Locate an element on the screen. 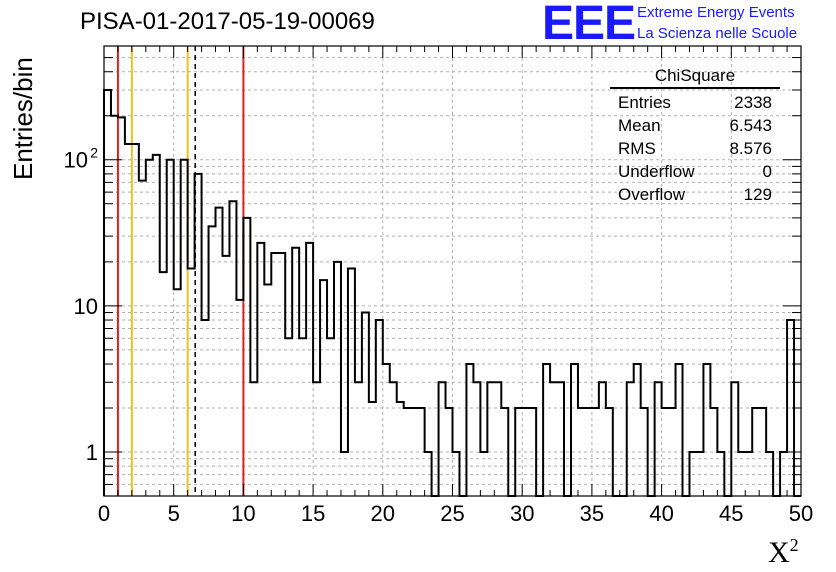 The height and width of the screenshot is (572, 836). stats-value: 8.576 is located at coordinates (750, 148).